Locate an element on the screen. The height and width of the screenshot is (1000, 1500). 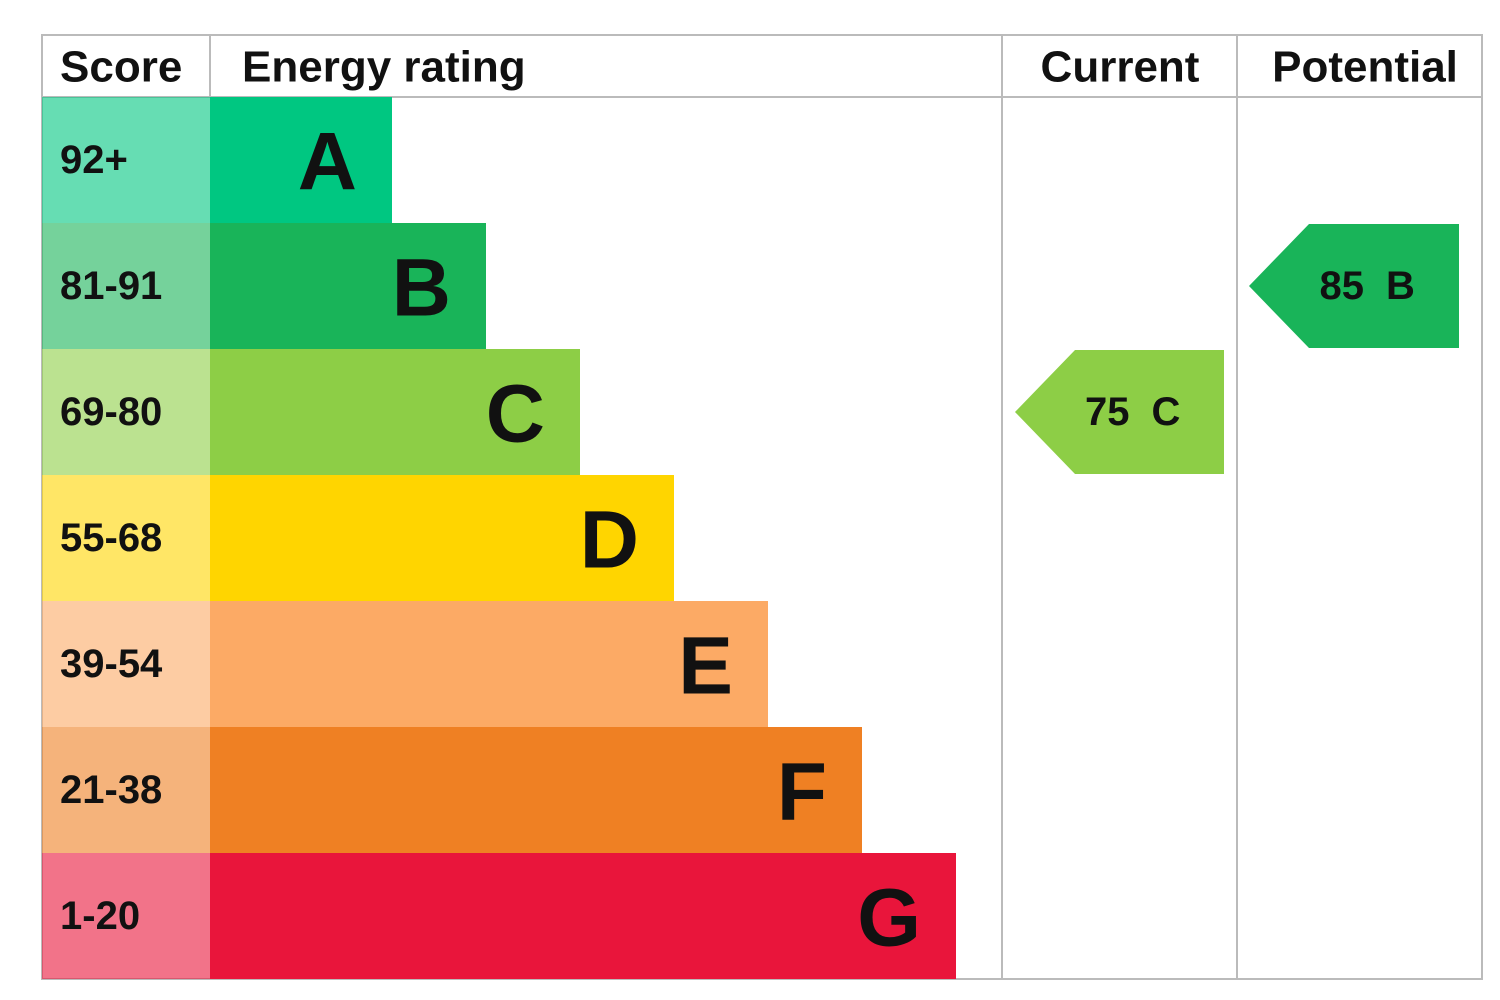
rating-letter: F is located at coordinates (802, 792).